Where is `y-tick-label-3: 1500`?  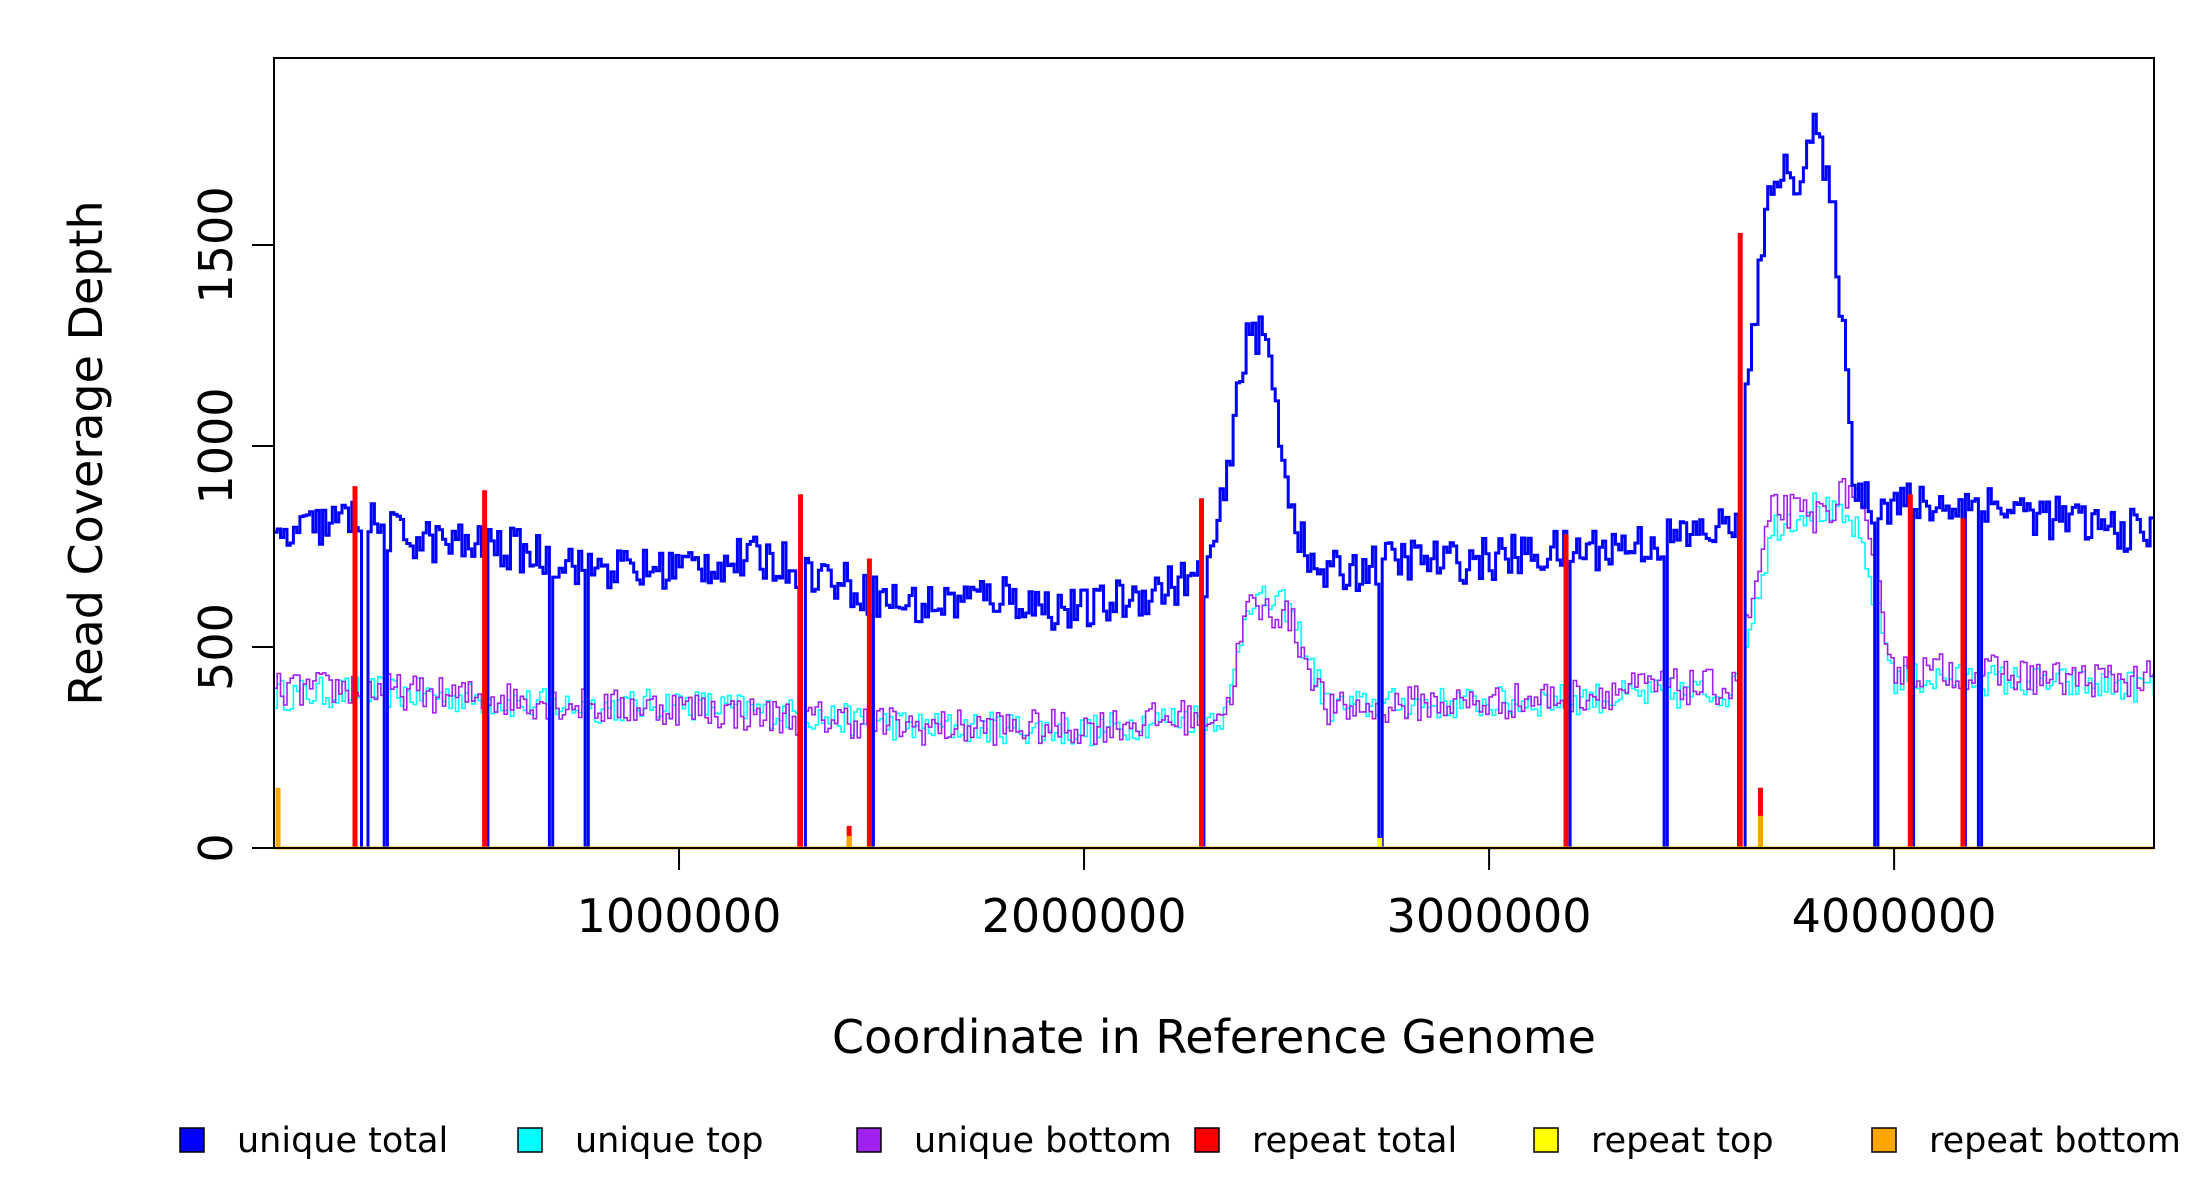 y-tick-label-3: 1500 is located at coordinates (216, 244).